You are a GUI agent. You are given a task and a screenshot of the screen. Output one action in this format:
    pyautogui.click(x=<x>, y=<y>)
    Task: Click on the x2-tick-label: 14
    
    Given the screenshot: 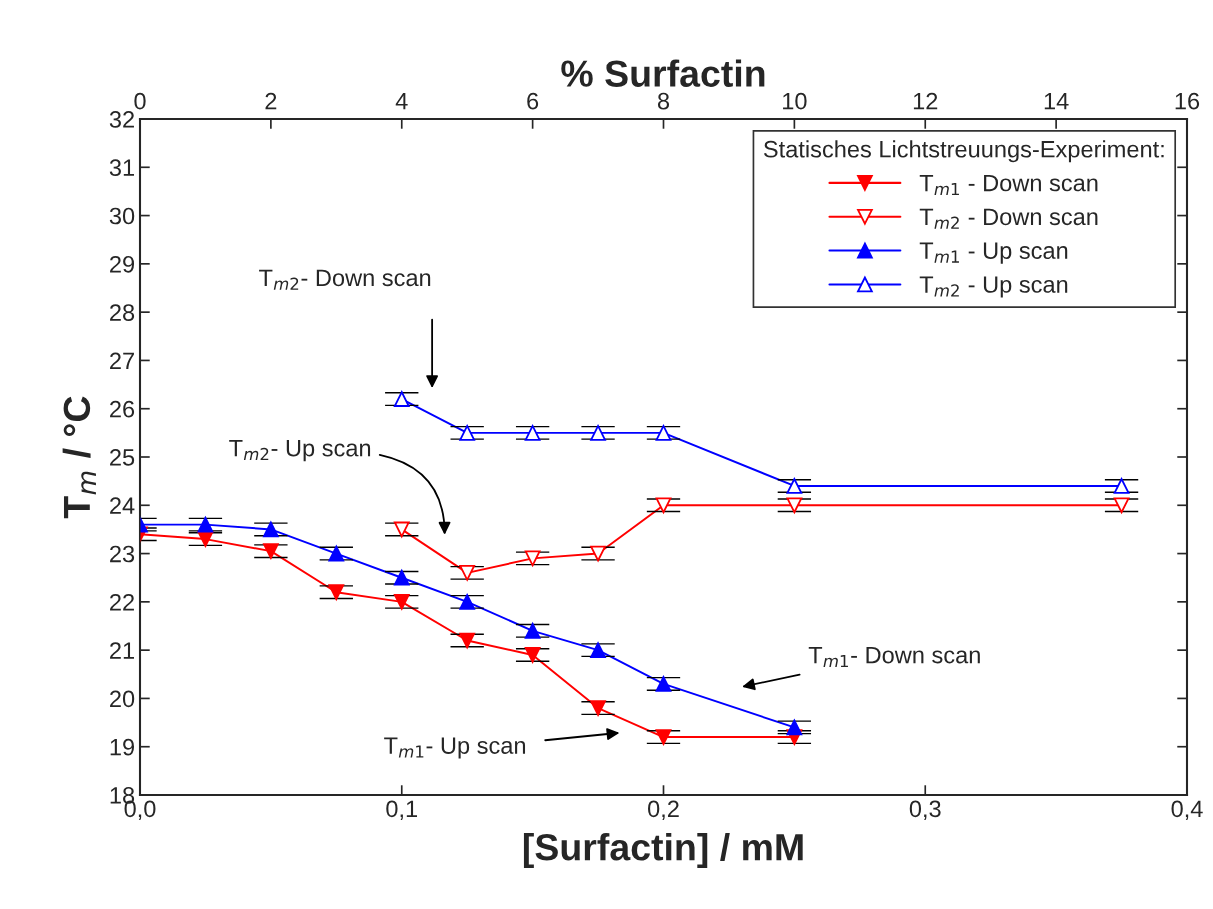 What is the action you would take?
    pyautogui.click(x=1056, y=101)
    